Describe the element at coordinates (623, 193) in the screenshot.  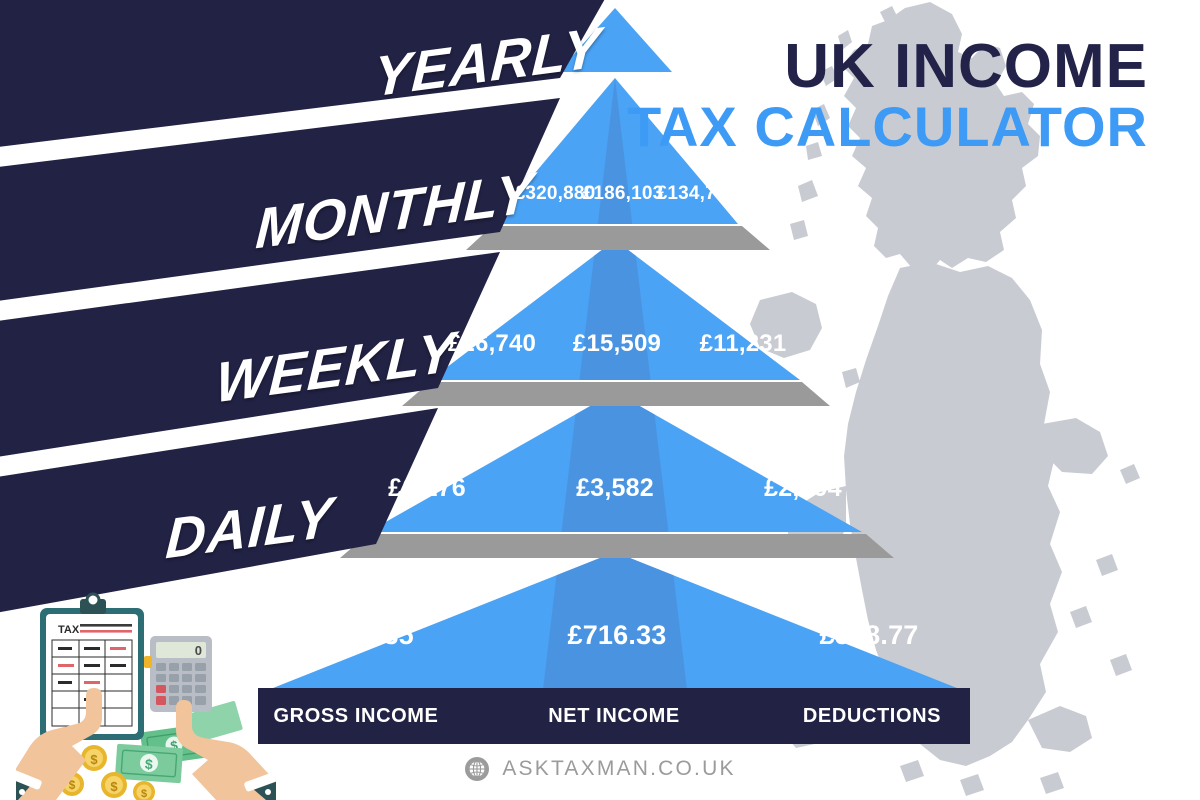
I see `value-yearly-net: £186,103` at that location.